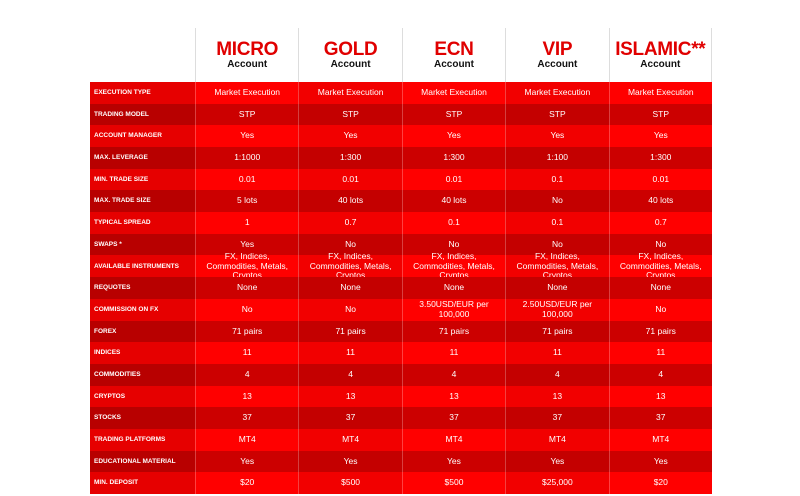 Image resolution: width=800 pixels, height=496 pixels. What do you see at coordinates (247, 201) in the screenshot?
I see `value-cell: 5 lots` at bounding box center [247, 201].